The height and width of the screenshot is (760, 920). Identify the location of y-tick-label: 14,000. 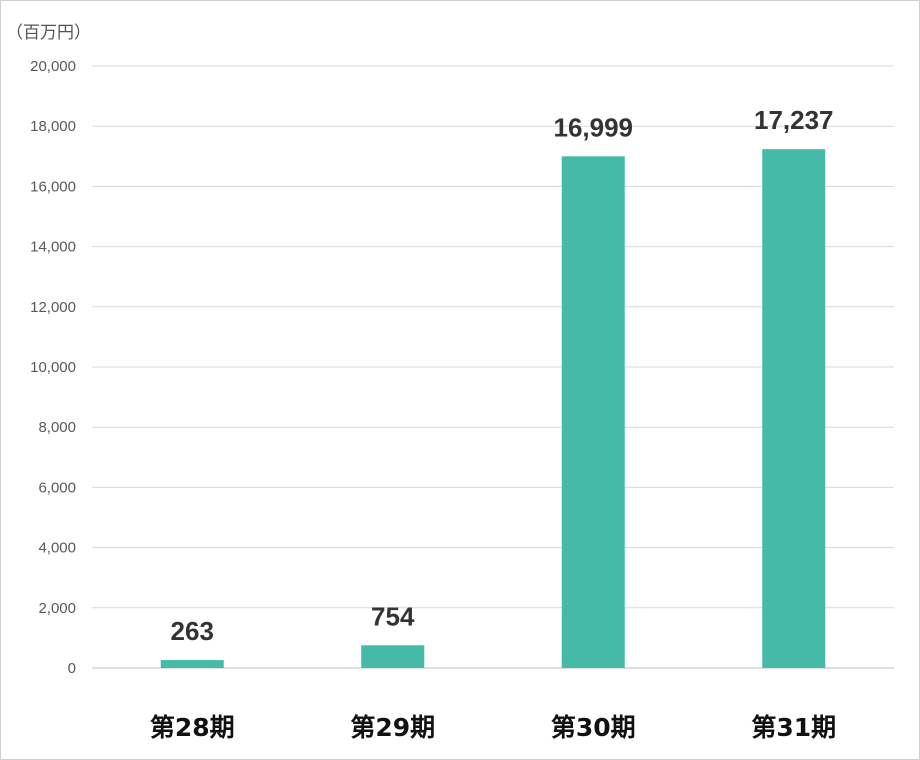
(53, 247).